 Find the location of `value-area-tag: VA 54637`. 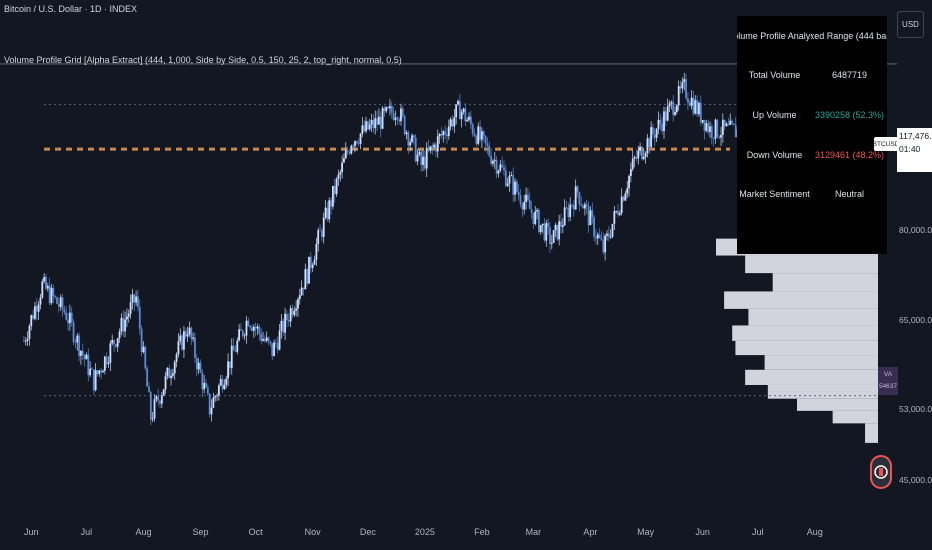

value-area-tag: VA 54637 is located at coordinates (888, 381).